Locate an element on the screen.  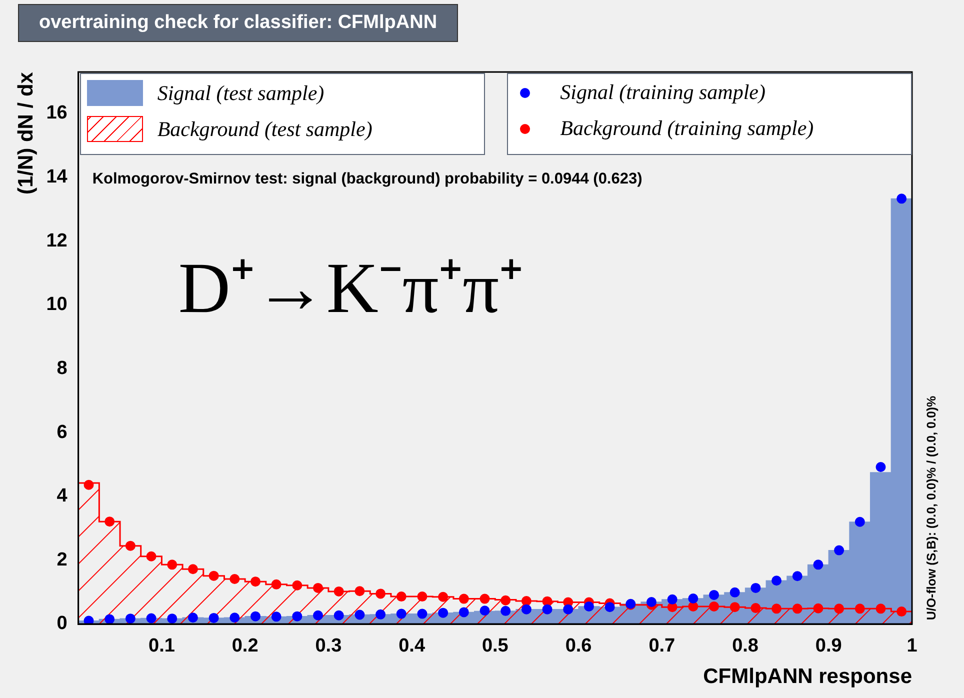
x-tick-label: 0.5 is located at coordinates (495, 646).